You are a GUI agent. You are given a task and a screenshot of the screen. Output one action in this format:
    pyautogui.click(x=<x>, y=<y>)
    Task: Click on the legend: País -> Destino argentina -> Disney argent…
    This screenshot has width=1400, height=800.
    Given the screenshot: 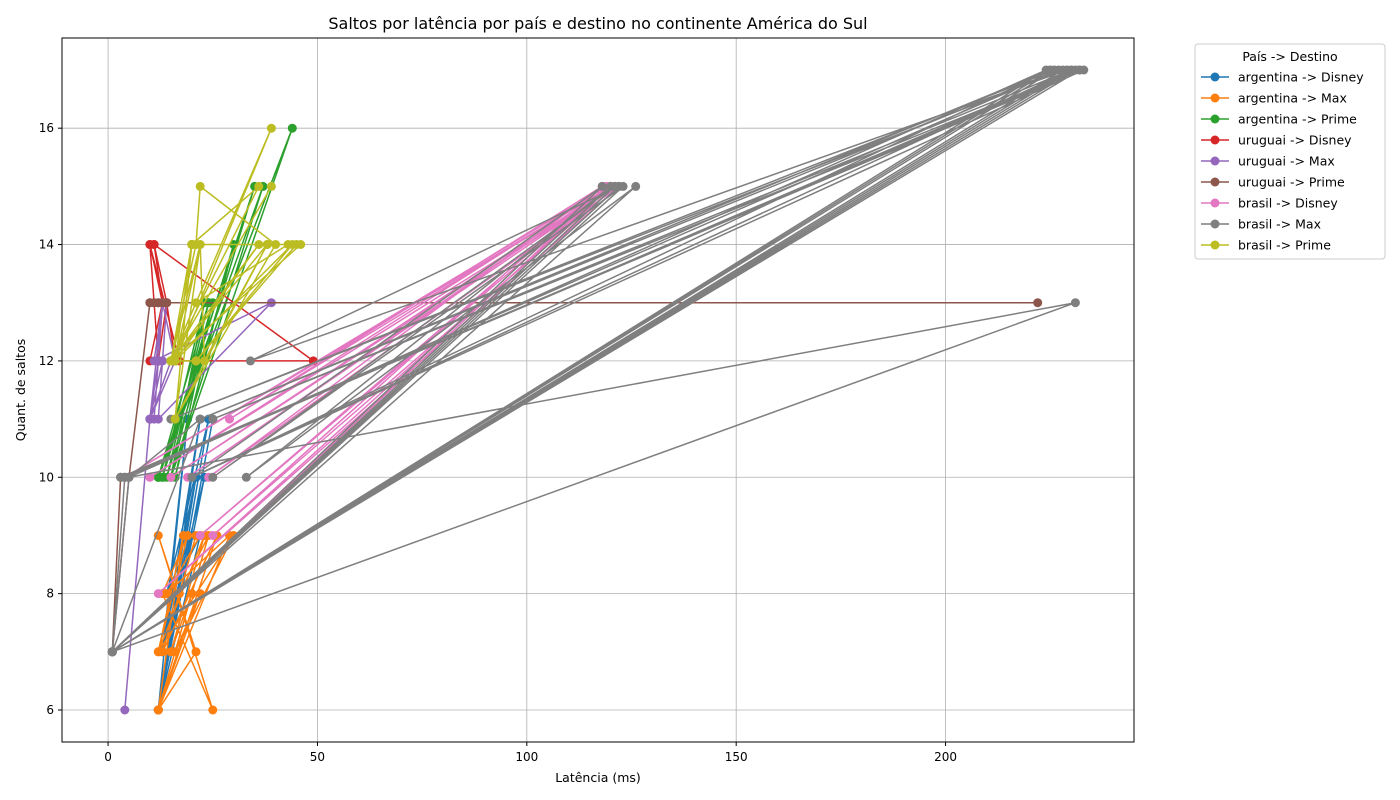 What is the action you would take?
    pyautogui.click(x=1290, y=151)
    